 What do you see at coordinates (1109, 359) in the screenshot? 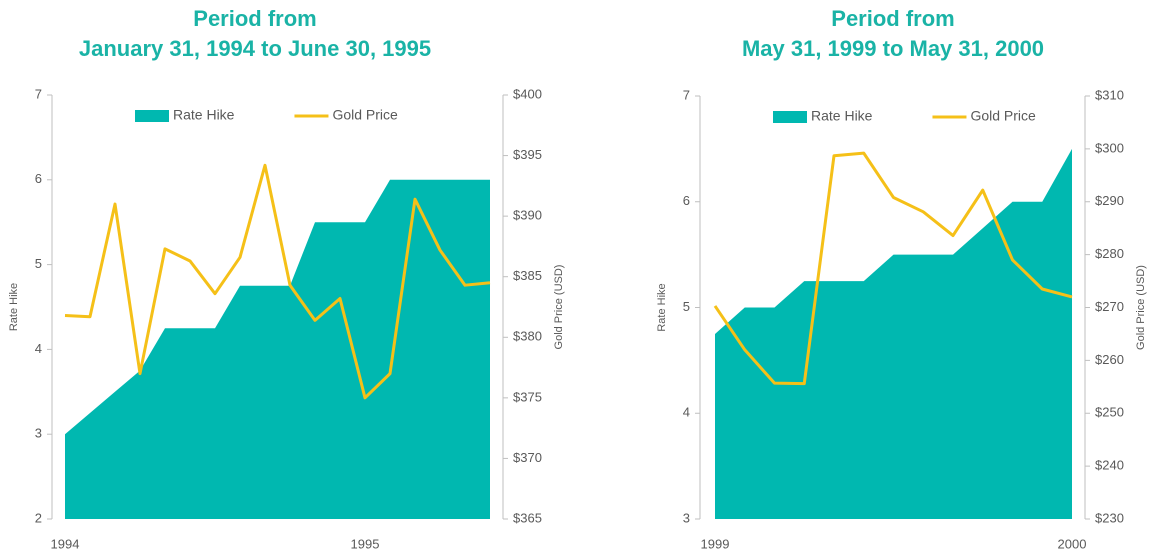
I see `y2-tick-label: $260` at bounding box center [1109, 359].